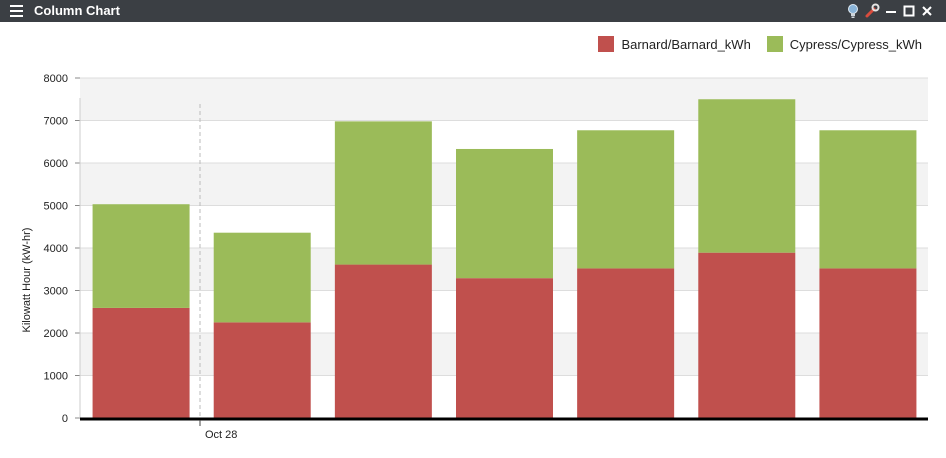 This screenshot has height=458, width=946. What do you see at coordinates (909, 11) in the screenshot?
I see `maximize-icon` at bounding box center [909, 11].